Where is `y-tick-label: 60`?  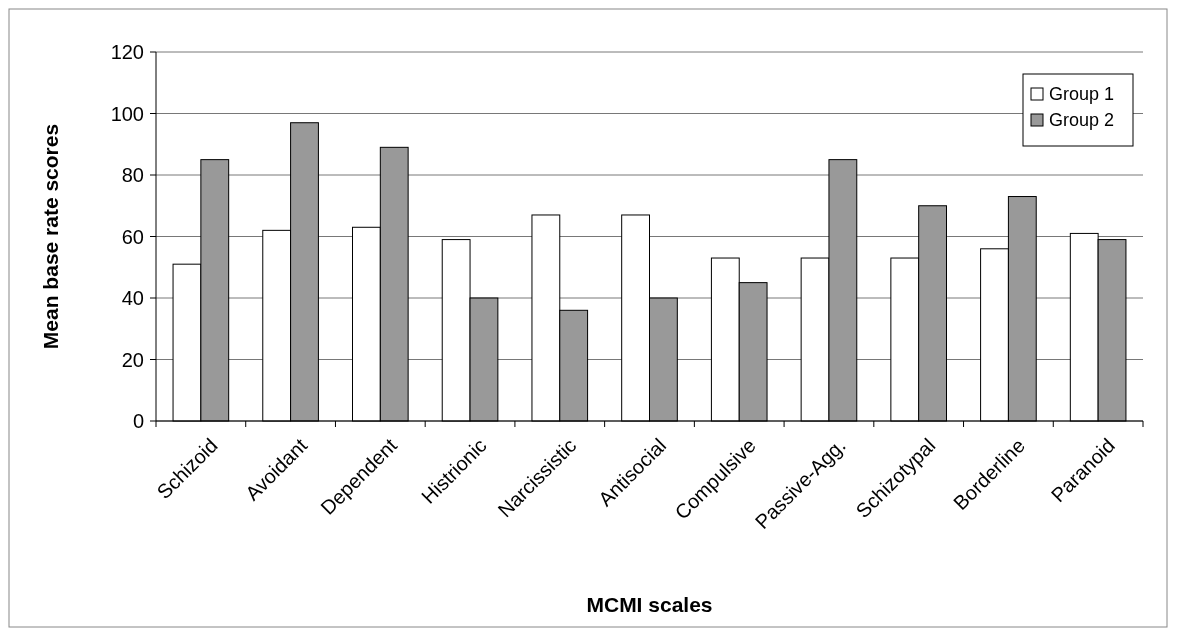
y-tick-label: 60 is located at coordinates (132, 236).